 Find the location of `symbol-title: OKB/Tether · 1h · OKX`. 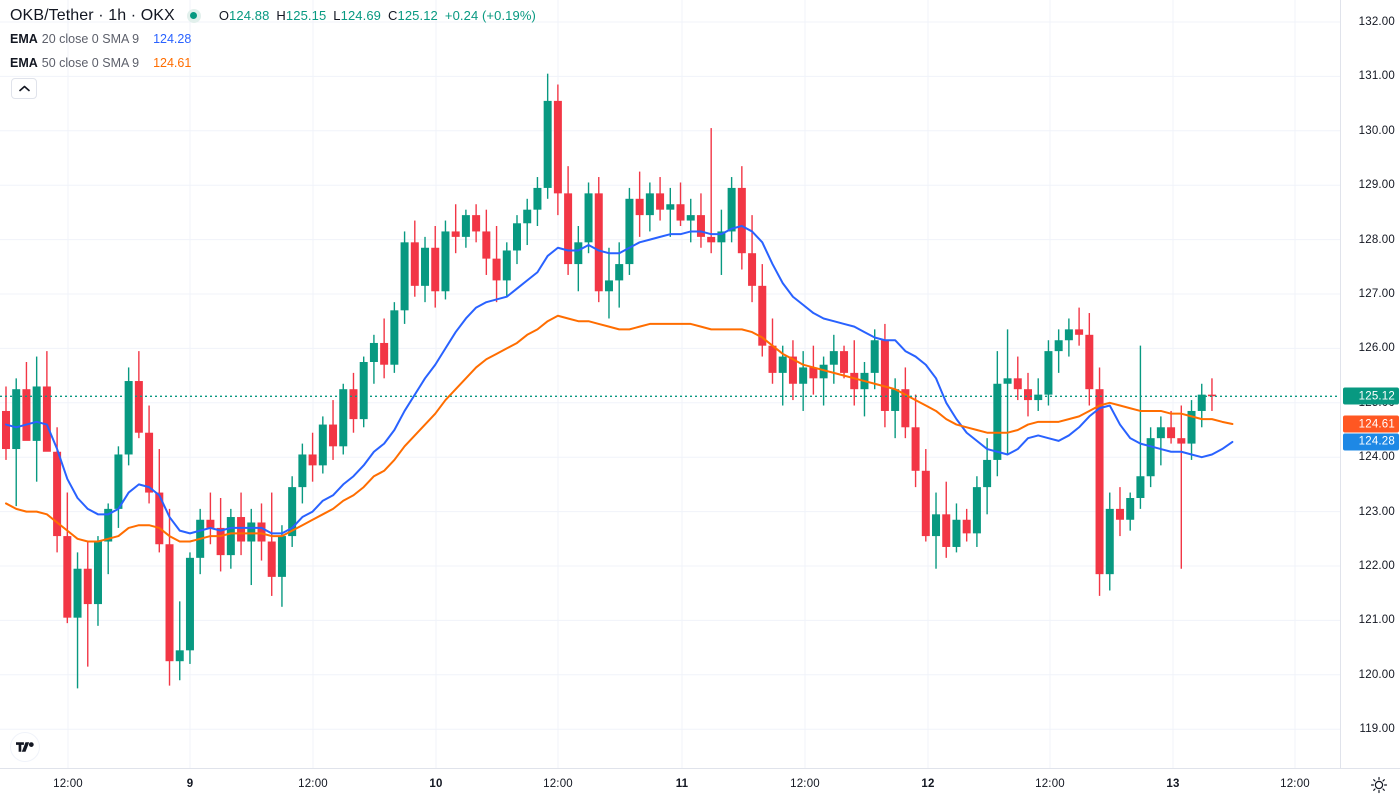

symbol-title: OKB/Tether · 1h · OKX is located at coordinates (92, 15).